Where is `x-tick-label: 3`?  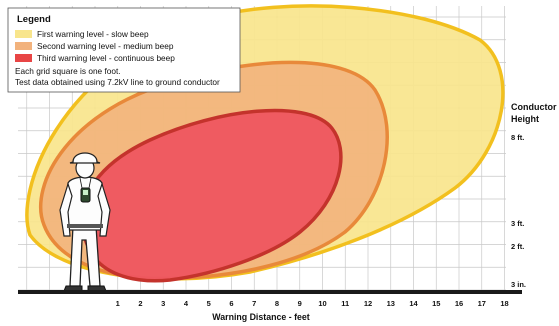
x-tick-label: 3 is located at coordinates (163, 303).